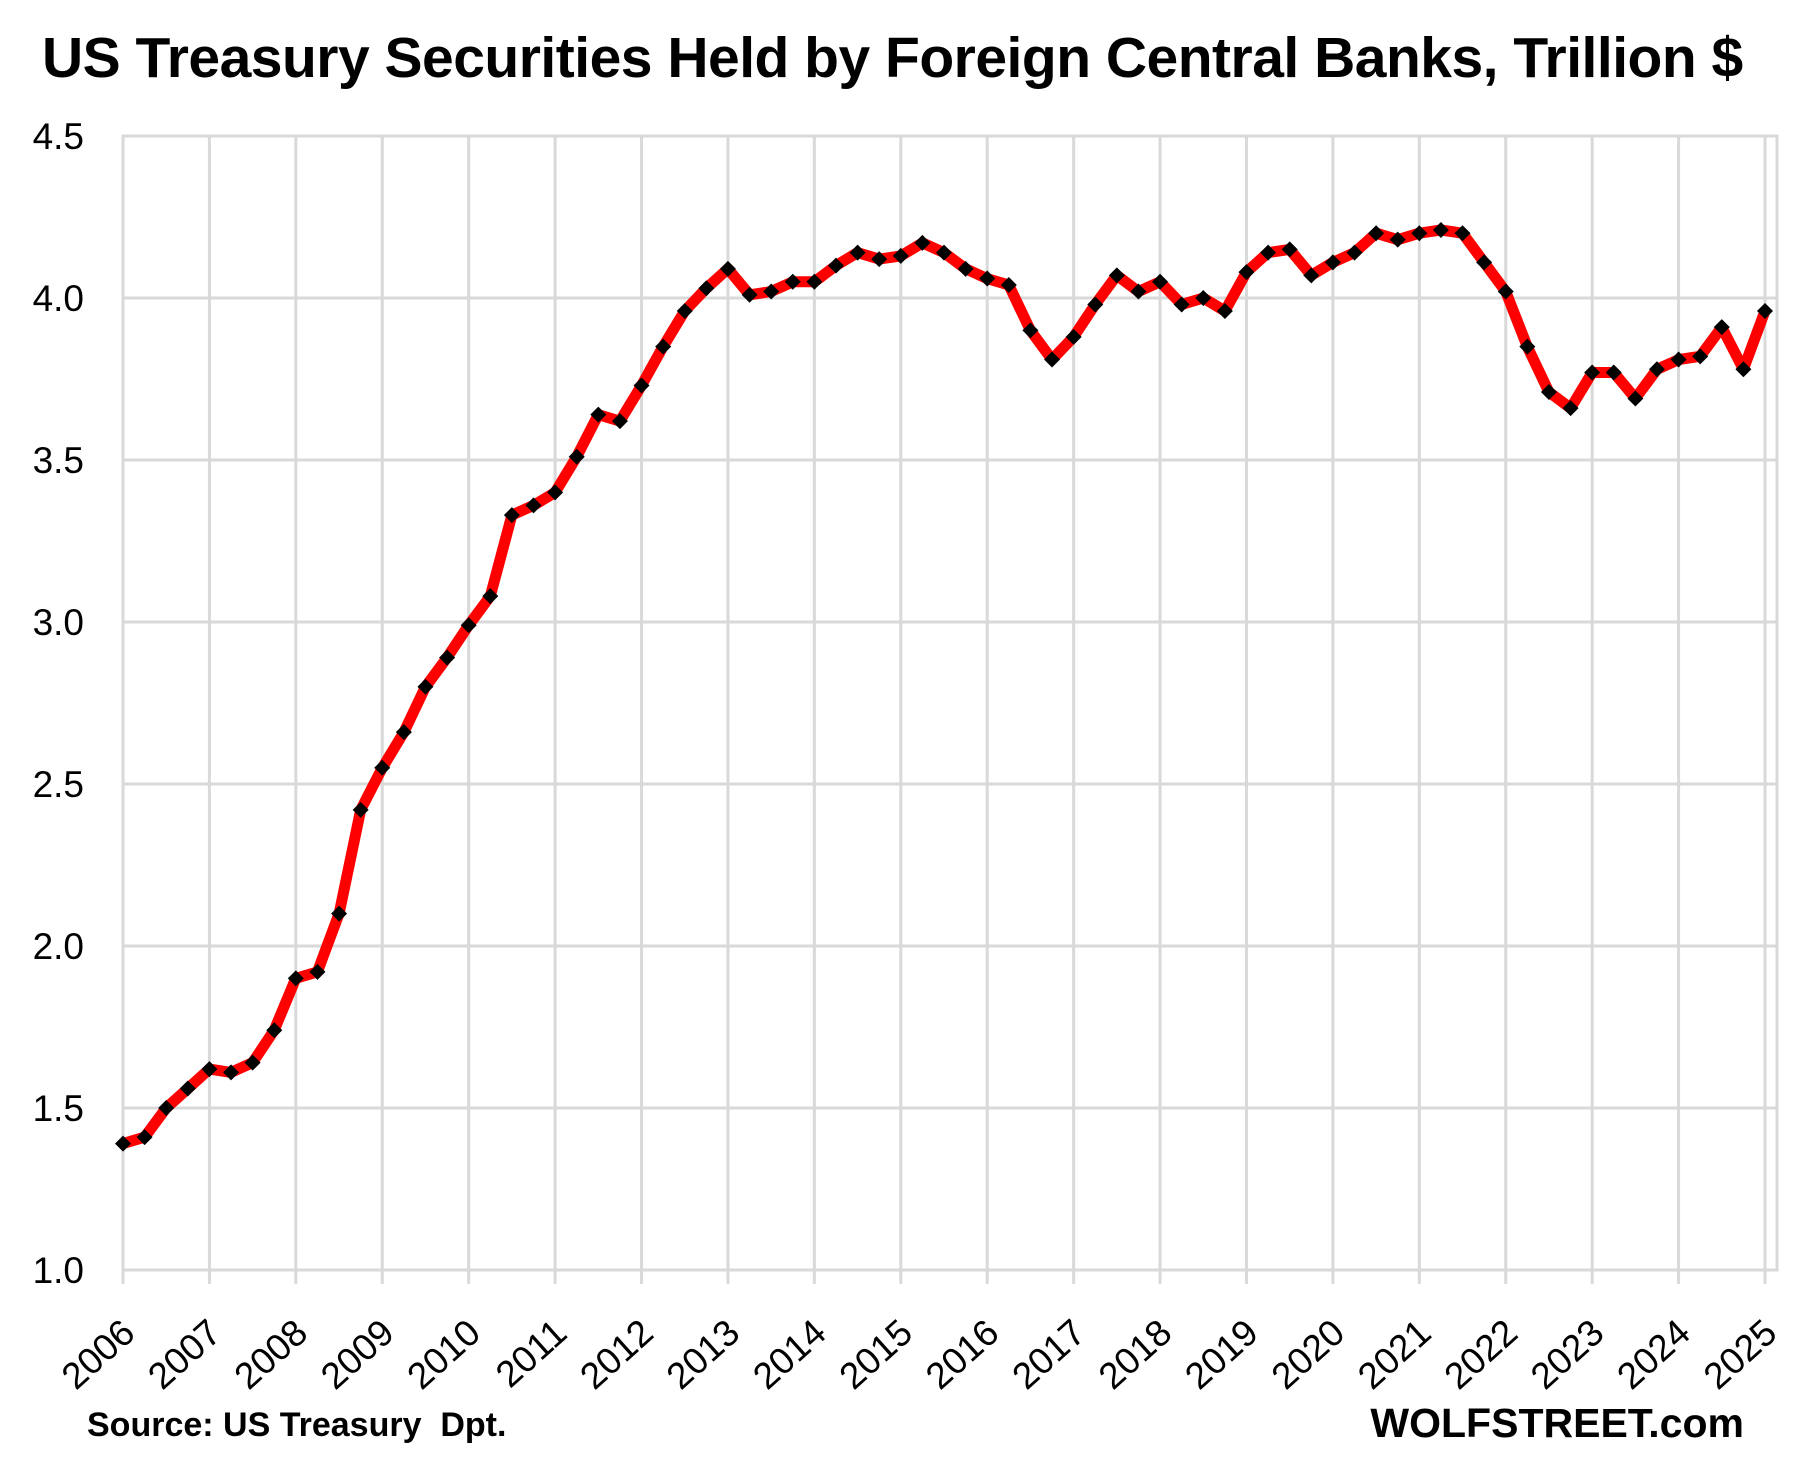 This screenshot has width=1793, height=1473. What do you see at coordinates (1557, 1423) in the screenshot?
I see `watermark-wolfstreet: WOLFSTREET.com` at bounding box center [1557, 1423].